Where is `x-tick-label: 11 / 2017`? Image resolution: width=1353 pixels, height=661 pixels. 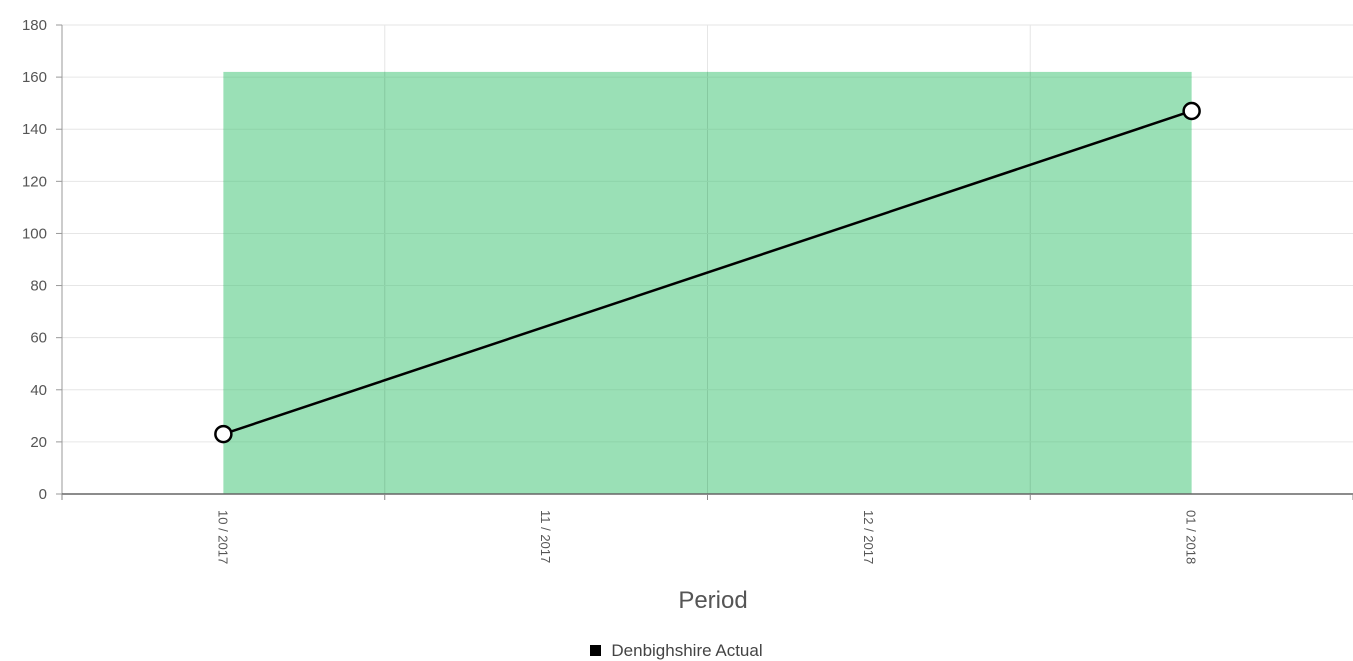
x-tick-label: 11 / 2017 is located at coordinates (545, 536).